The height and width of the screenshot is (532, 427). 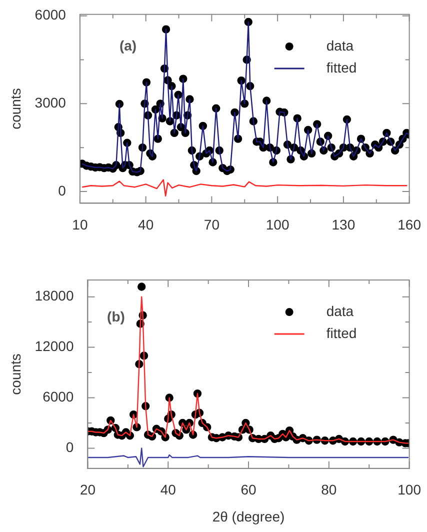 I want to click on y-tick-label: 12000, so click(x=54, y=346).